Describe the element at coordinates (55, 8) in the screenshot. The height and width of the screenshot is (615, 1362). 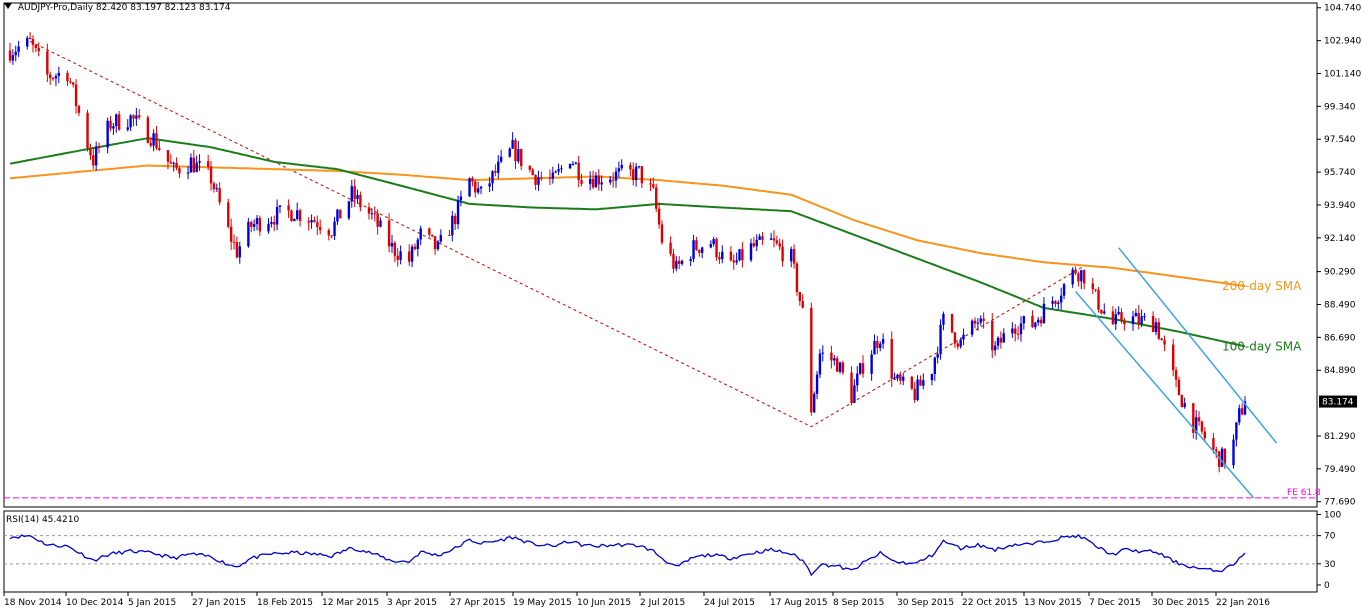
I see `symbol-label: AUDJPY-Pro,Daily` at that location.